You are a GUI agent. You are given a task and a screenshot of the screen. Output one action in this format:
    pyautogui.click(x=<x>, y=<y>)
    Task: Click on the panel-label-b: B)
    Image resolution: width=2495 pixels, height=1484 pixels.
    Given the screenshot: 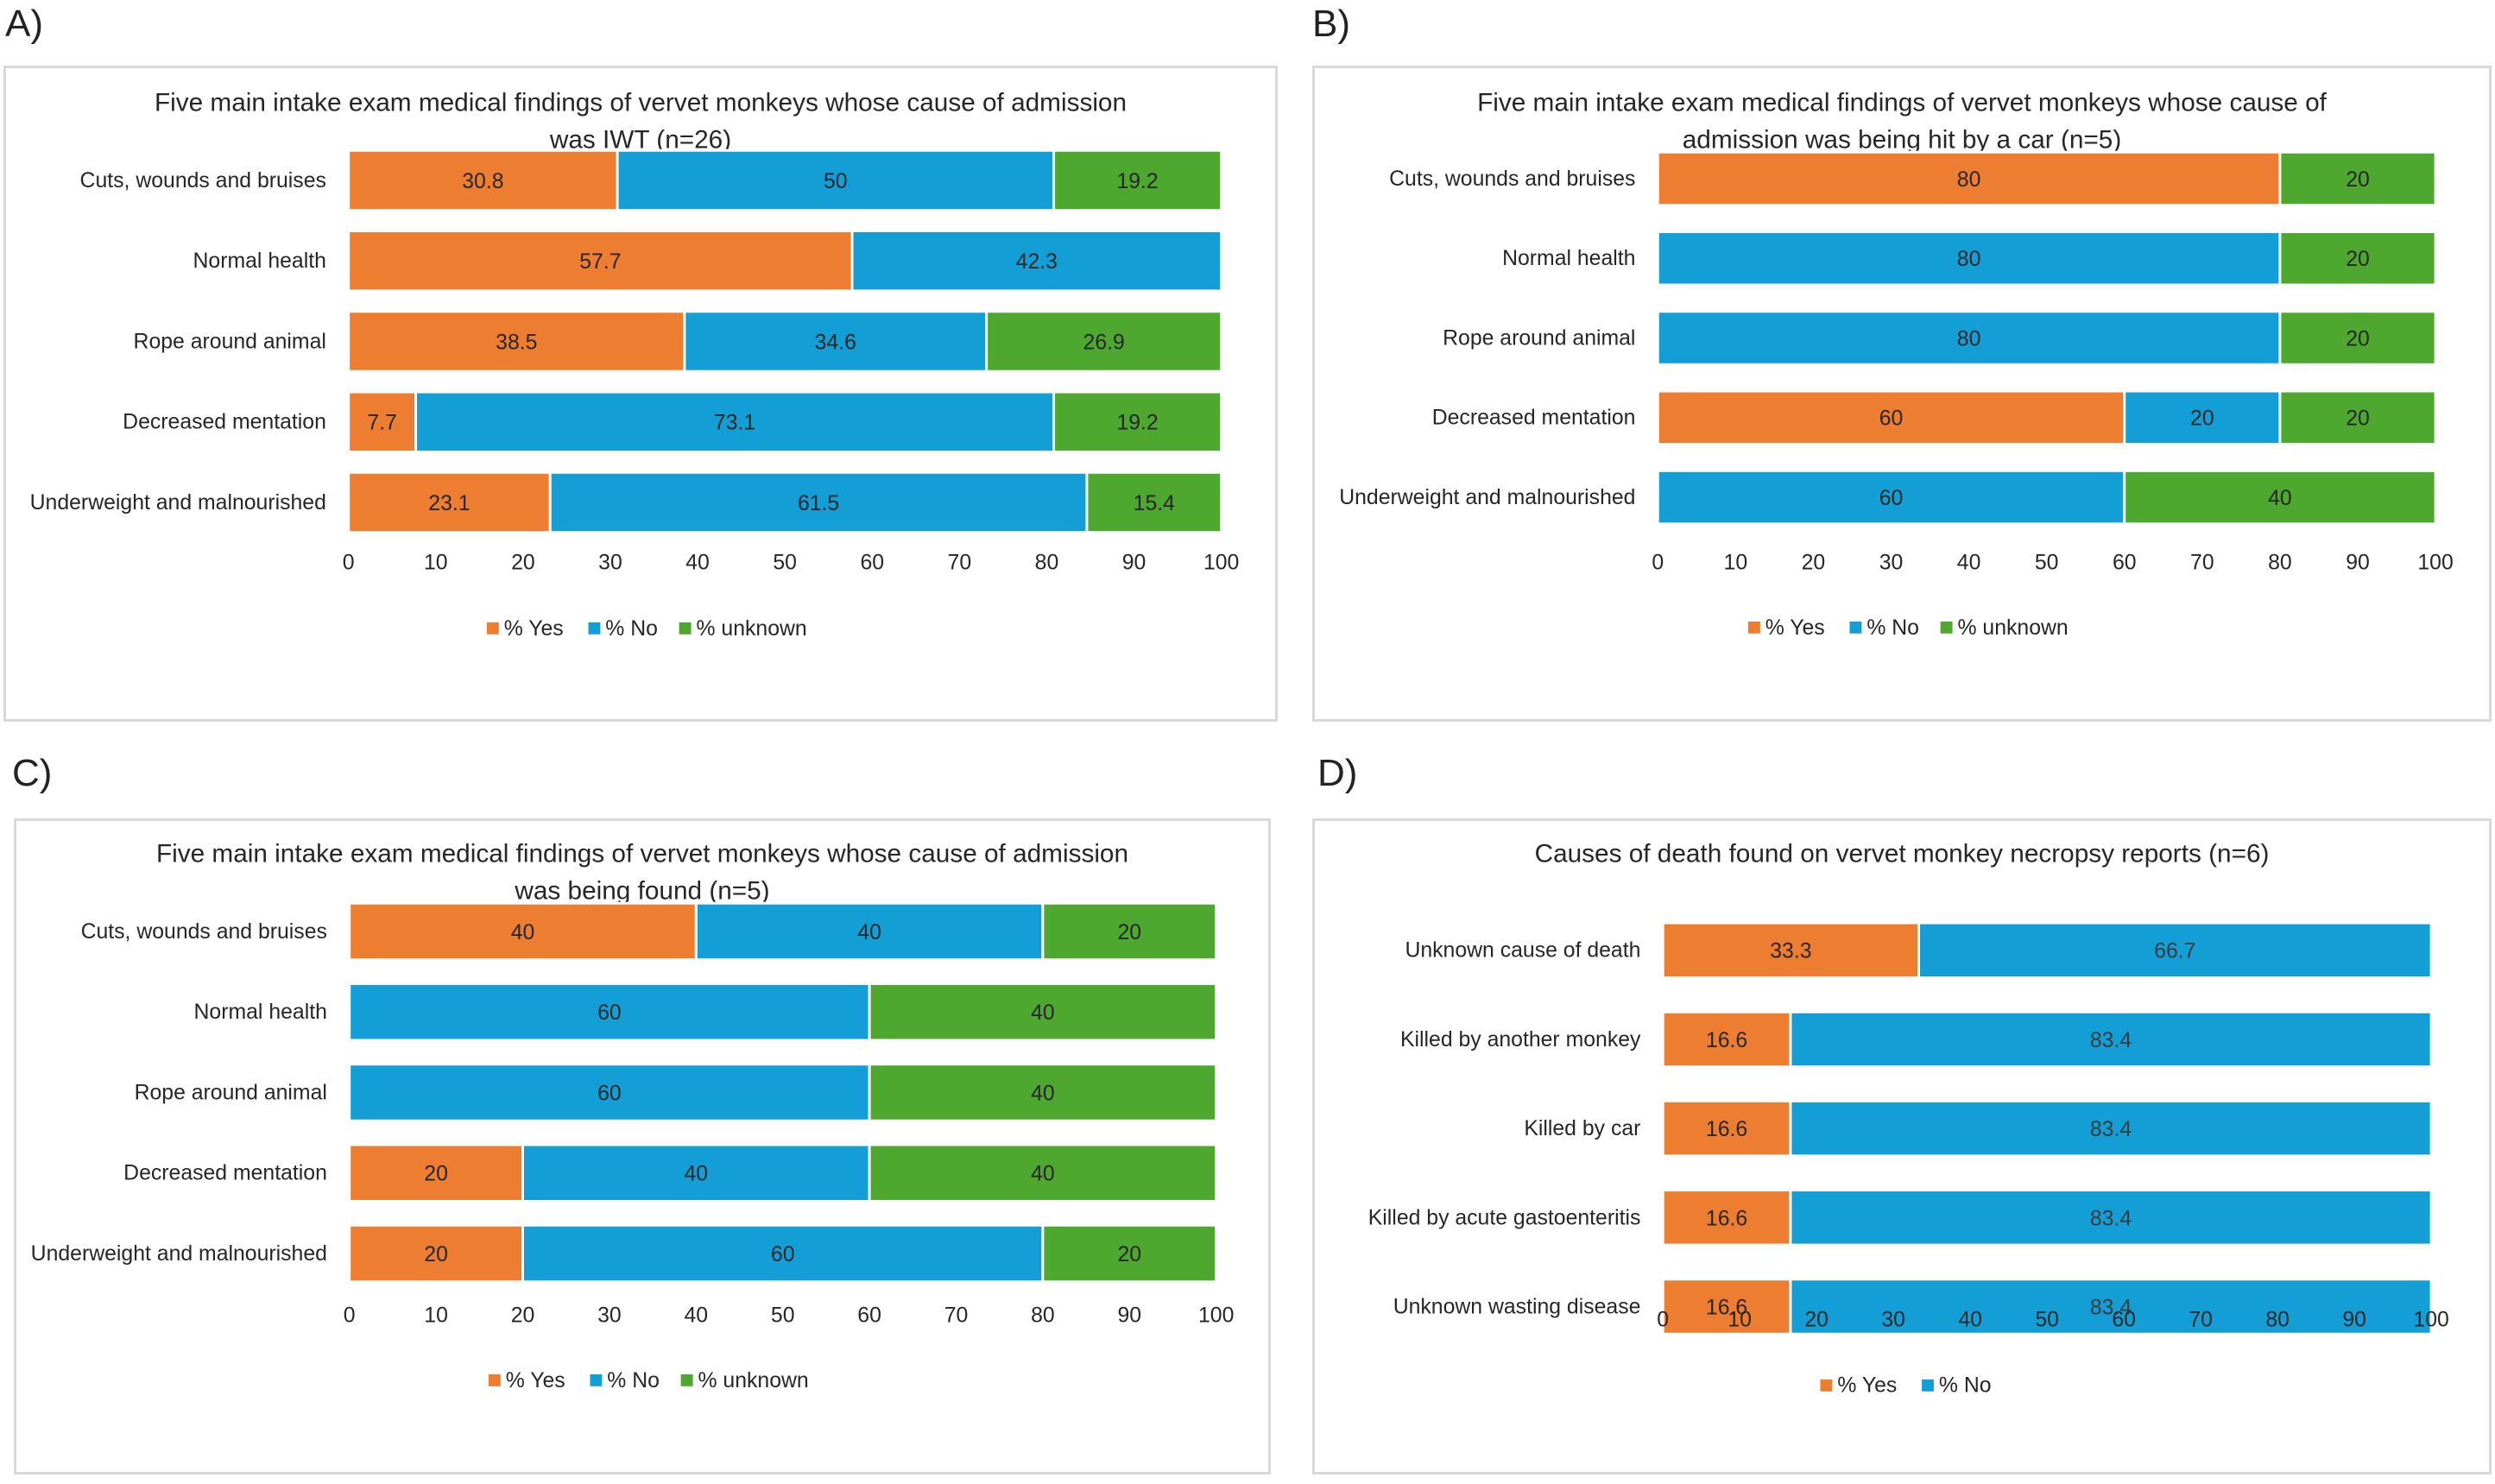 What is the action you would take?
    pyautogui.click(x=1331, y=24)
    